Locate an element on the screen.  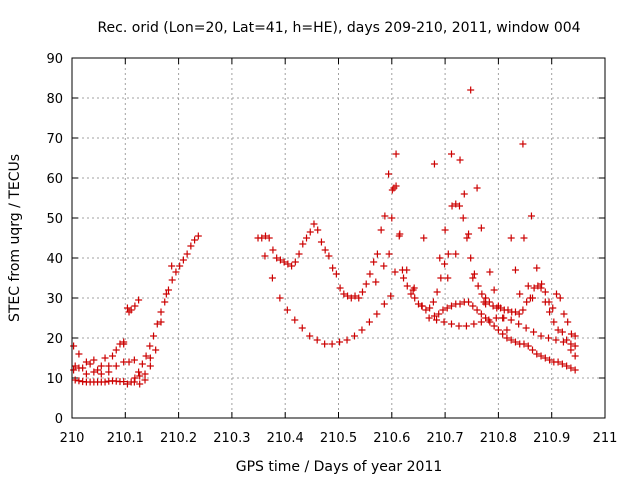
y-tick-label: 10 is located at coordinates (54, 379).